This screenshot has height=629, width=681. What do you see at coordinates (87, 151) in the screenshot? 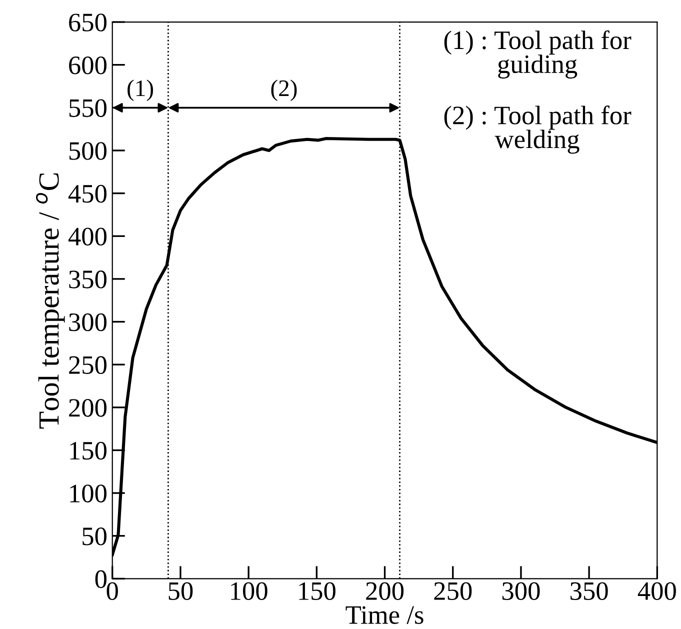
I see `y-tick-label: 500` at bounding box center [87, 151].